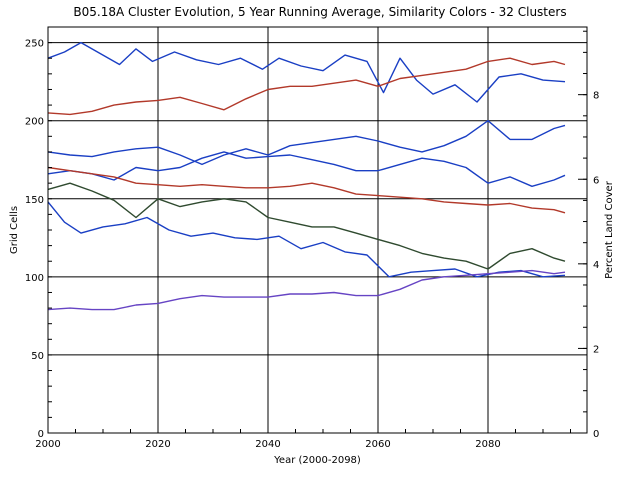 This screenshot has height=480, width=640. What do you see at coordinates (596, 180) in the screenshot?
I see `y2-tick-label: 6` at bounding box center [596, 180].